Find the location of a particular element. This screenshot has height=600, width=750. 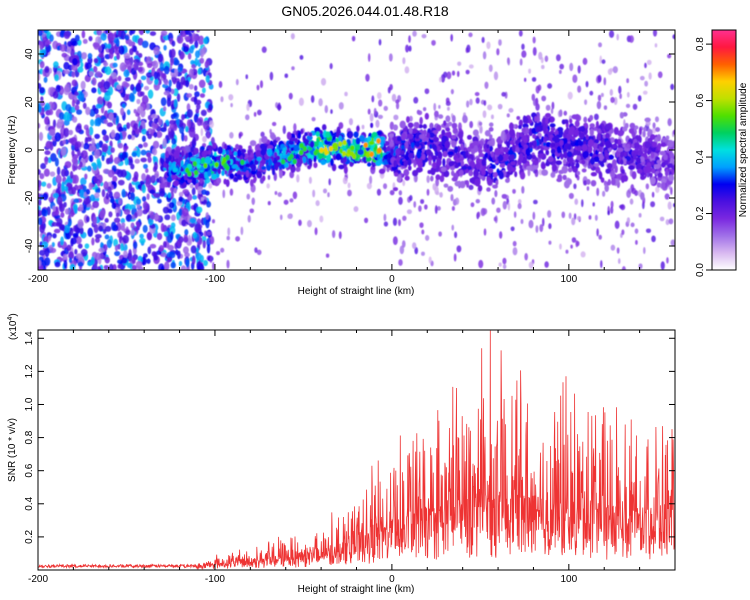

y-tick-label: 20 is located at coordinates (29, 102).